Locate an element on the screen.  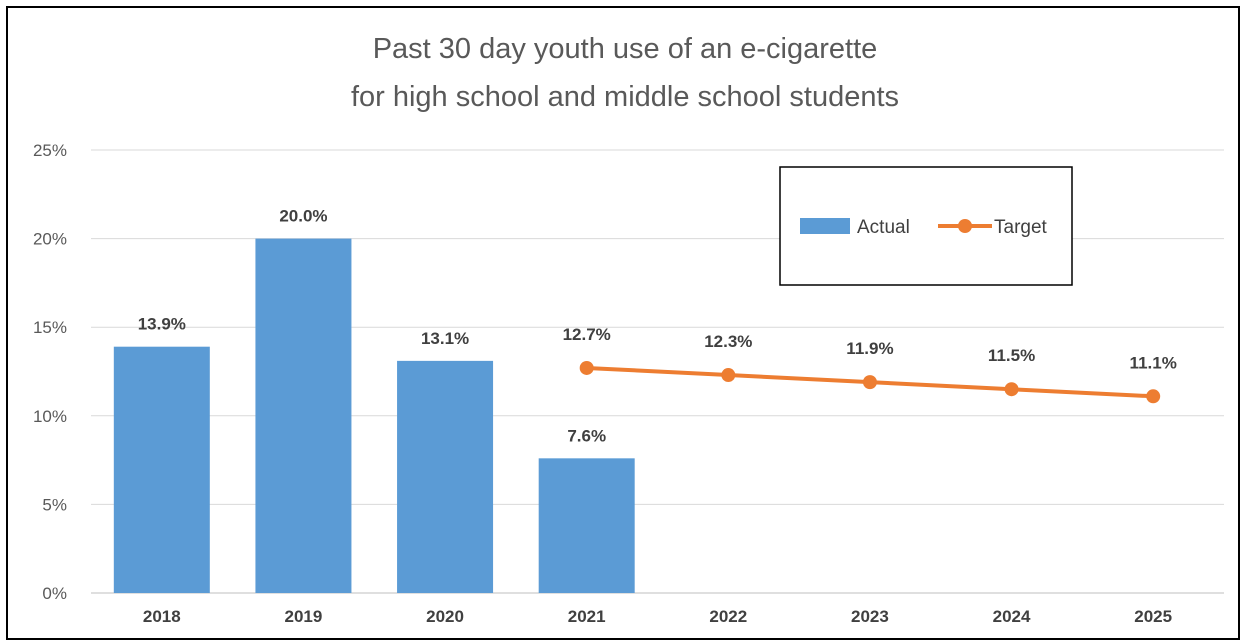
actual-data-label: 7.6% is located at coordinates (586, 435).